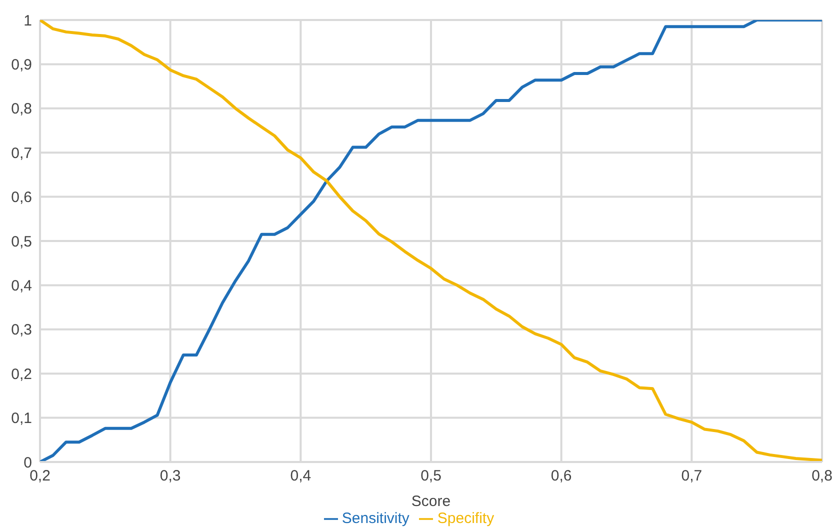  What do you see at coordinates (431, 476) in the screenshot?
I see `x-tick-label: 0,5` at bounding box center [431, 476].